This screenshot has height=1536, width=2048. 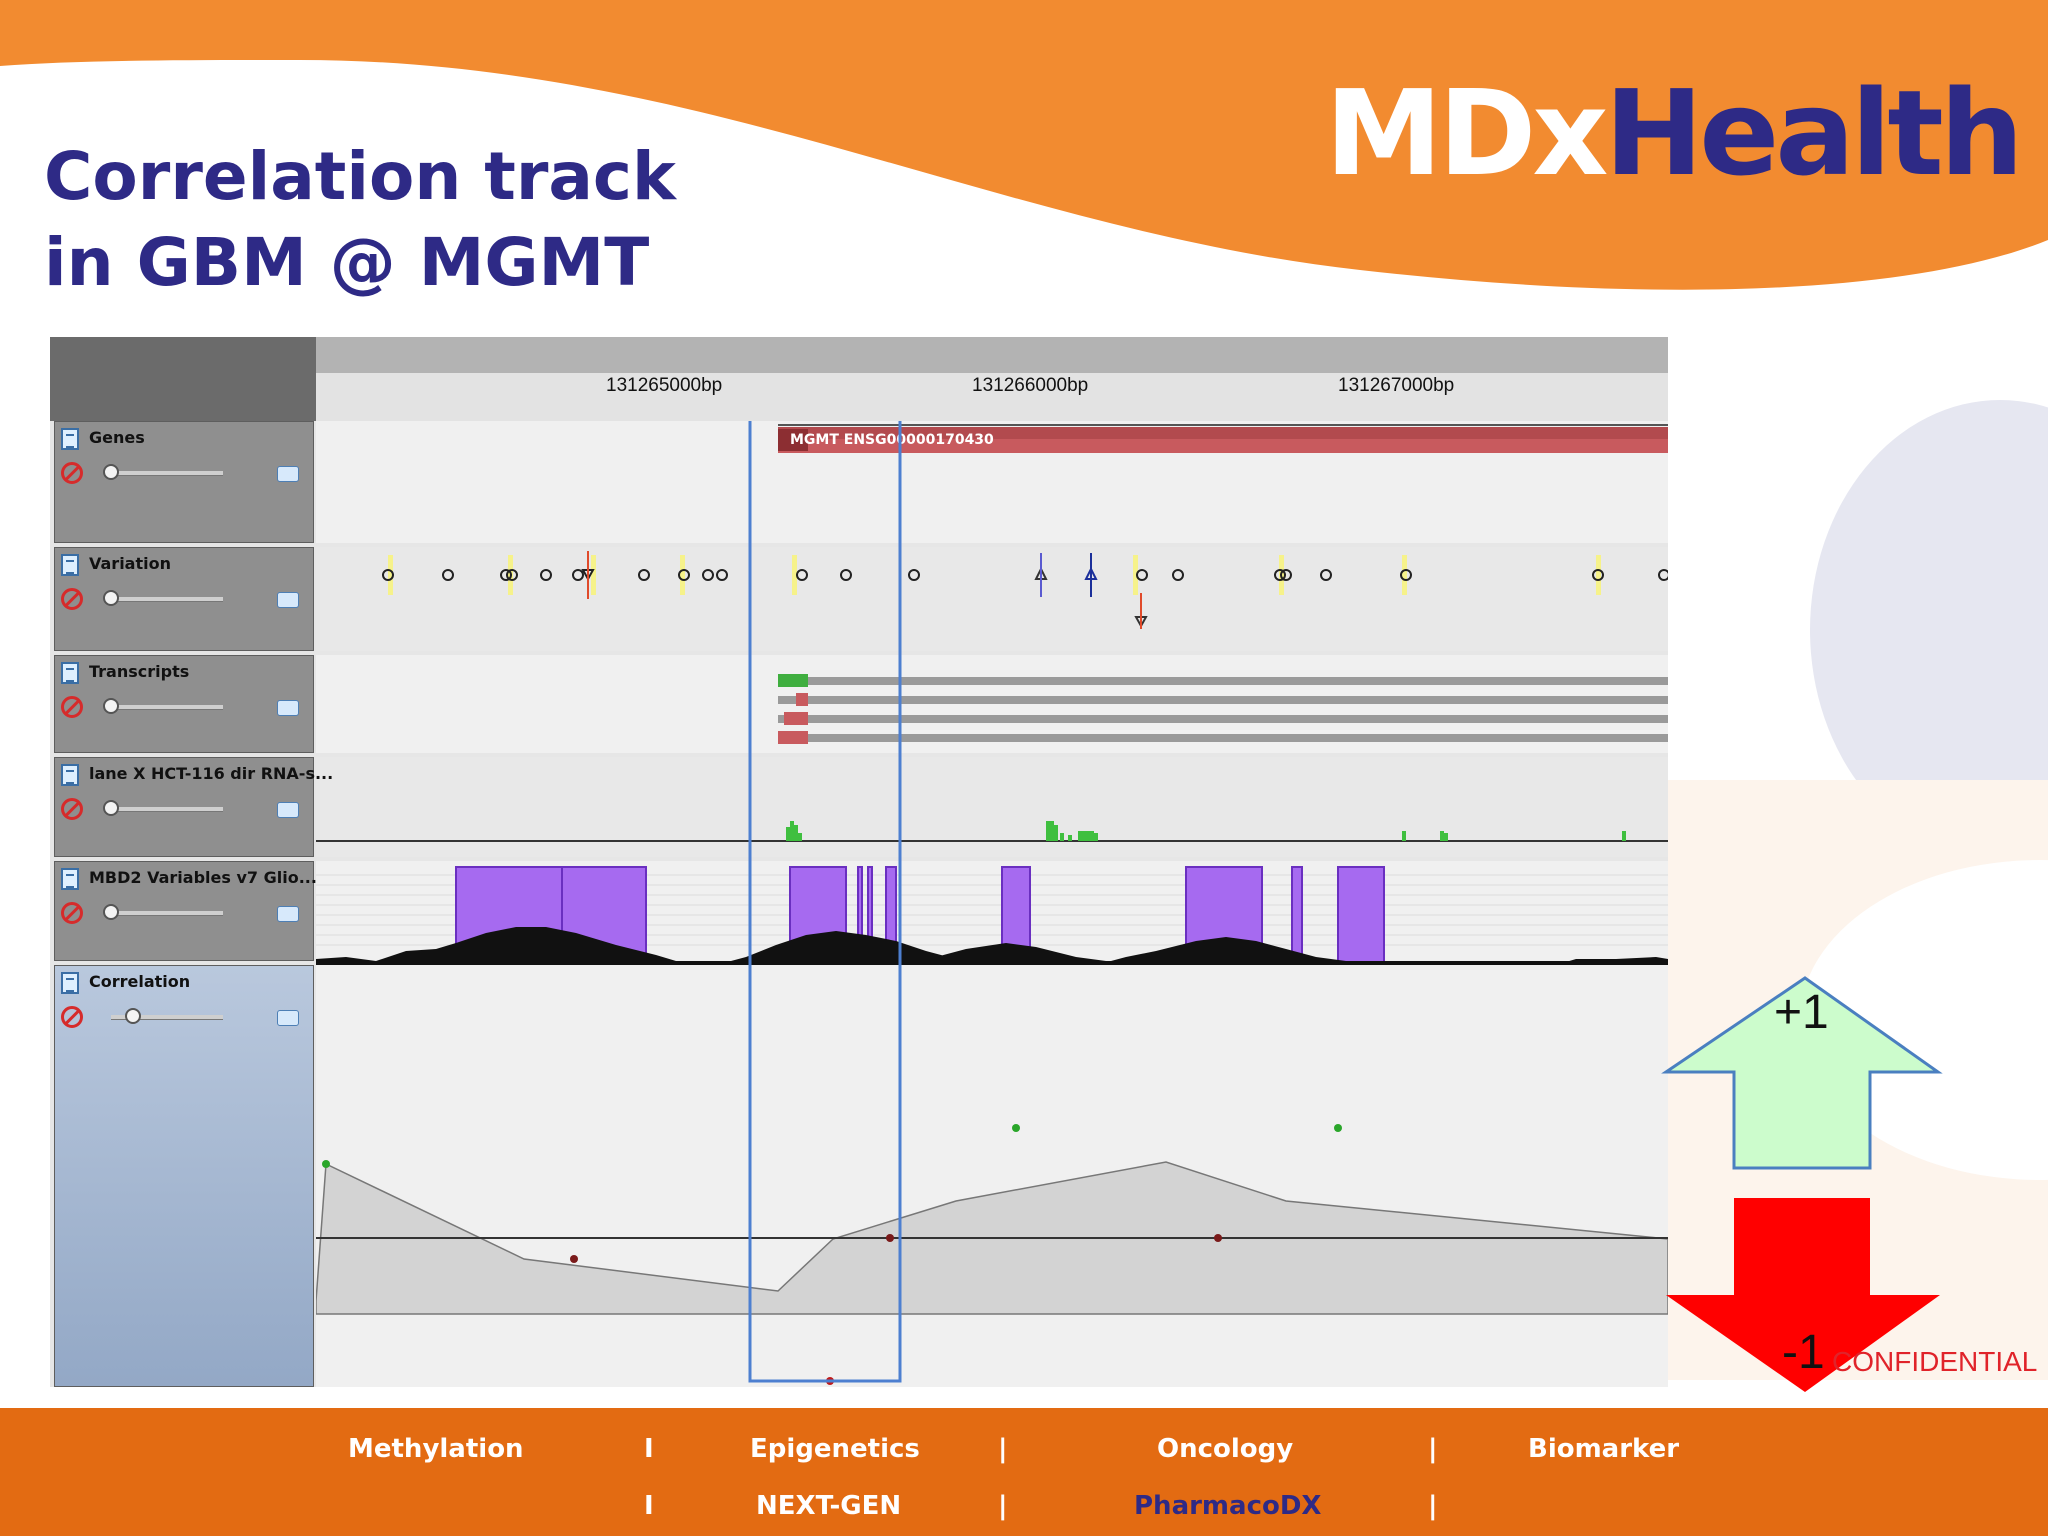 What do you see at coordinates (1466, 133) in the screenshot?
I see `logo-mdx: MDx` at bounding box center [1466, 133].